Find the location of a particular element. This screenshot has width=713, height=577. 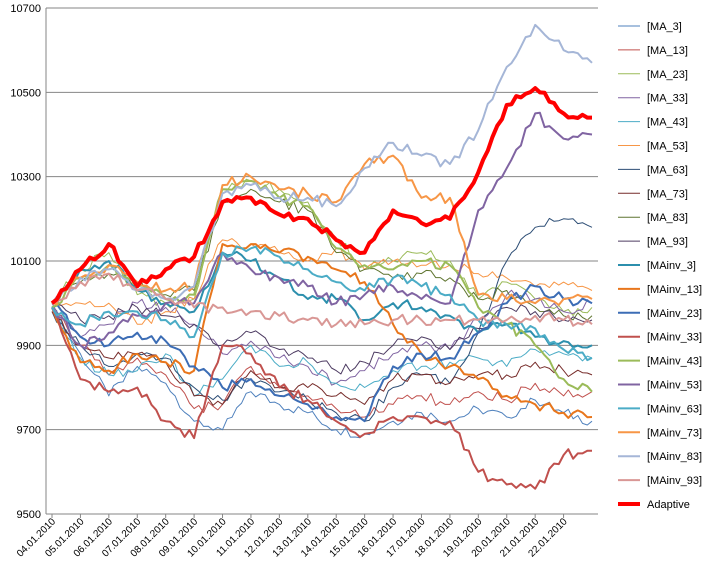

legend-label: [MA_73] is located at coordinates (667, 194).